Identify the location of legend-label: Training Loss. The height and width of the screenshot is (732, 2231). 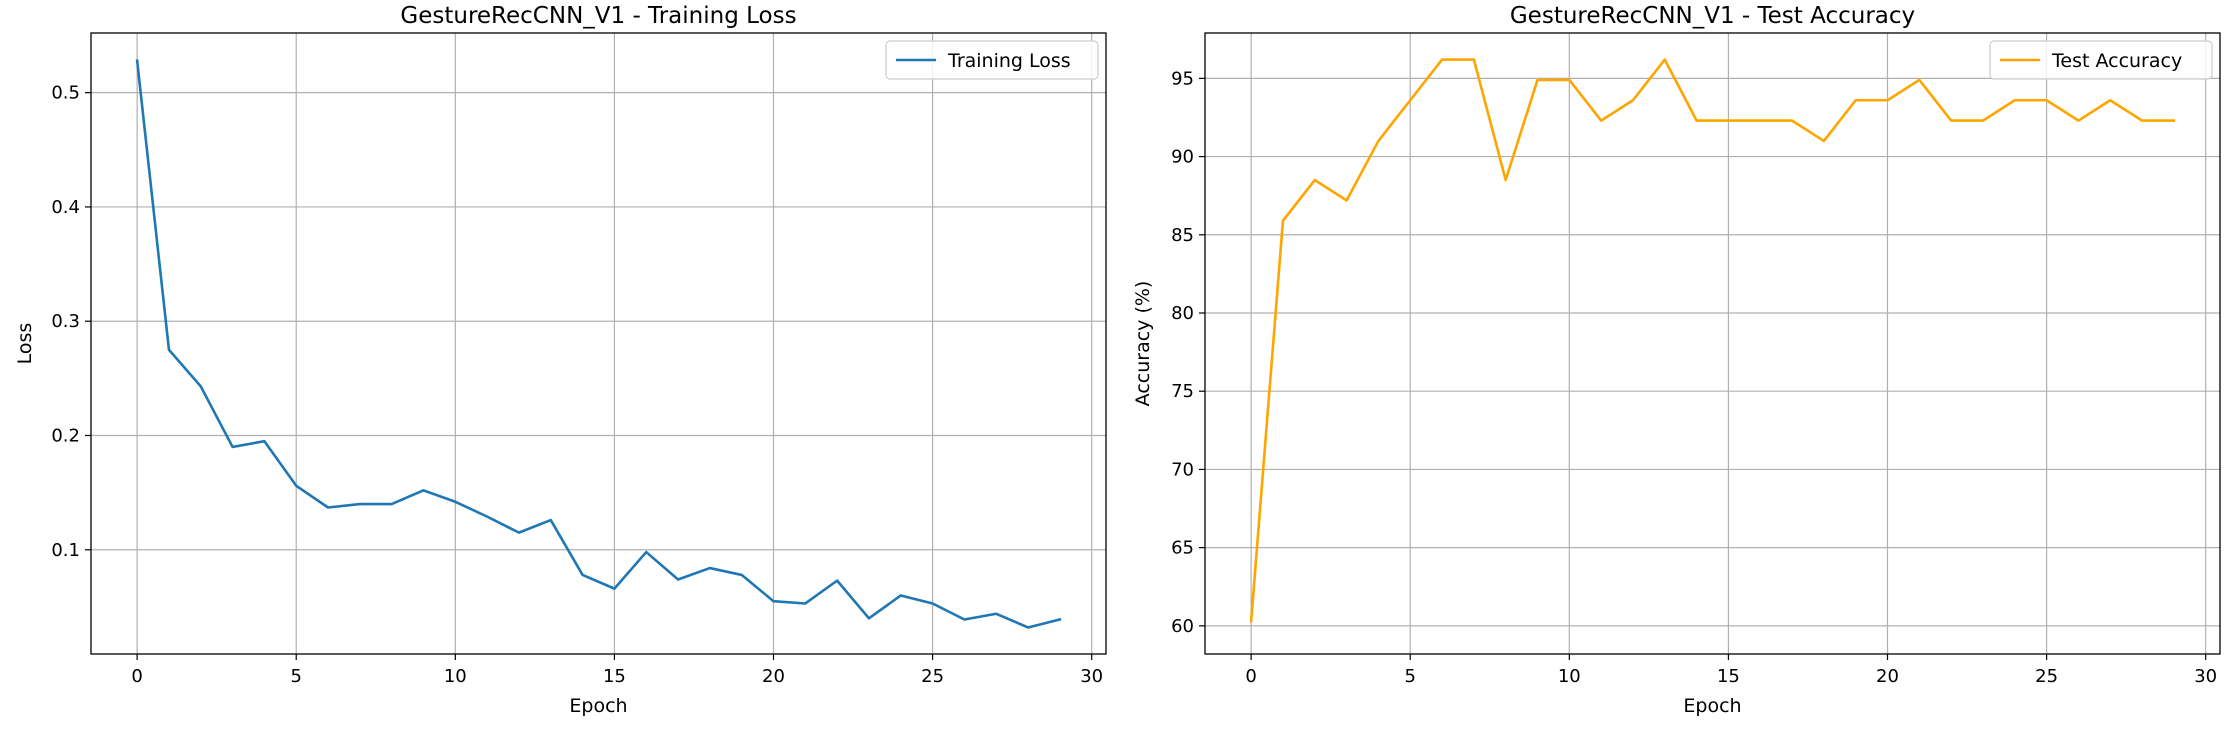
(1009, 61).